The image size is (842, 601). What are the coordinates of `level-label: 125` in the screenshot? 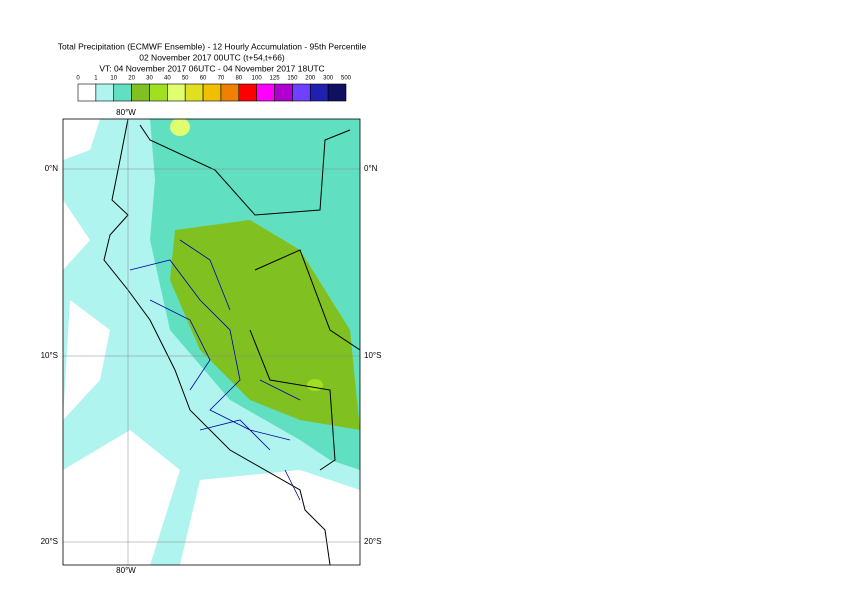 It's located at (275, 79).